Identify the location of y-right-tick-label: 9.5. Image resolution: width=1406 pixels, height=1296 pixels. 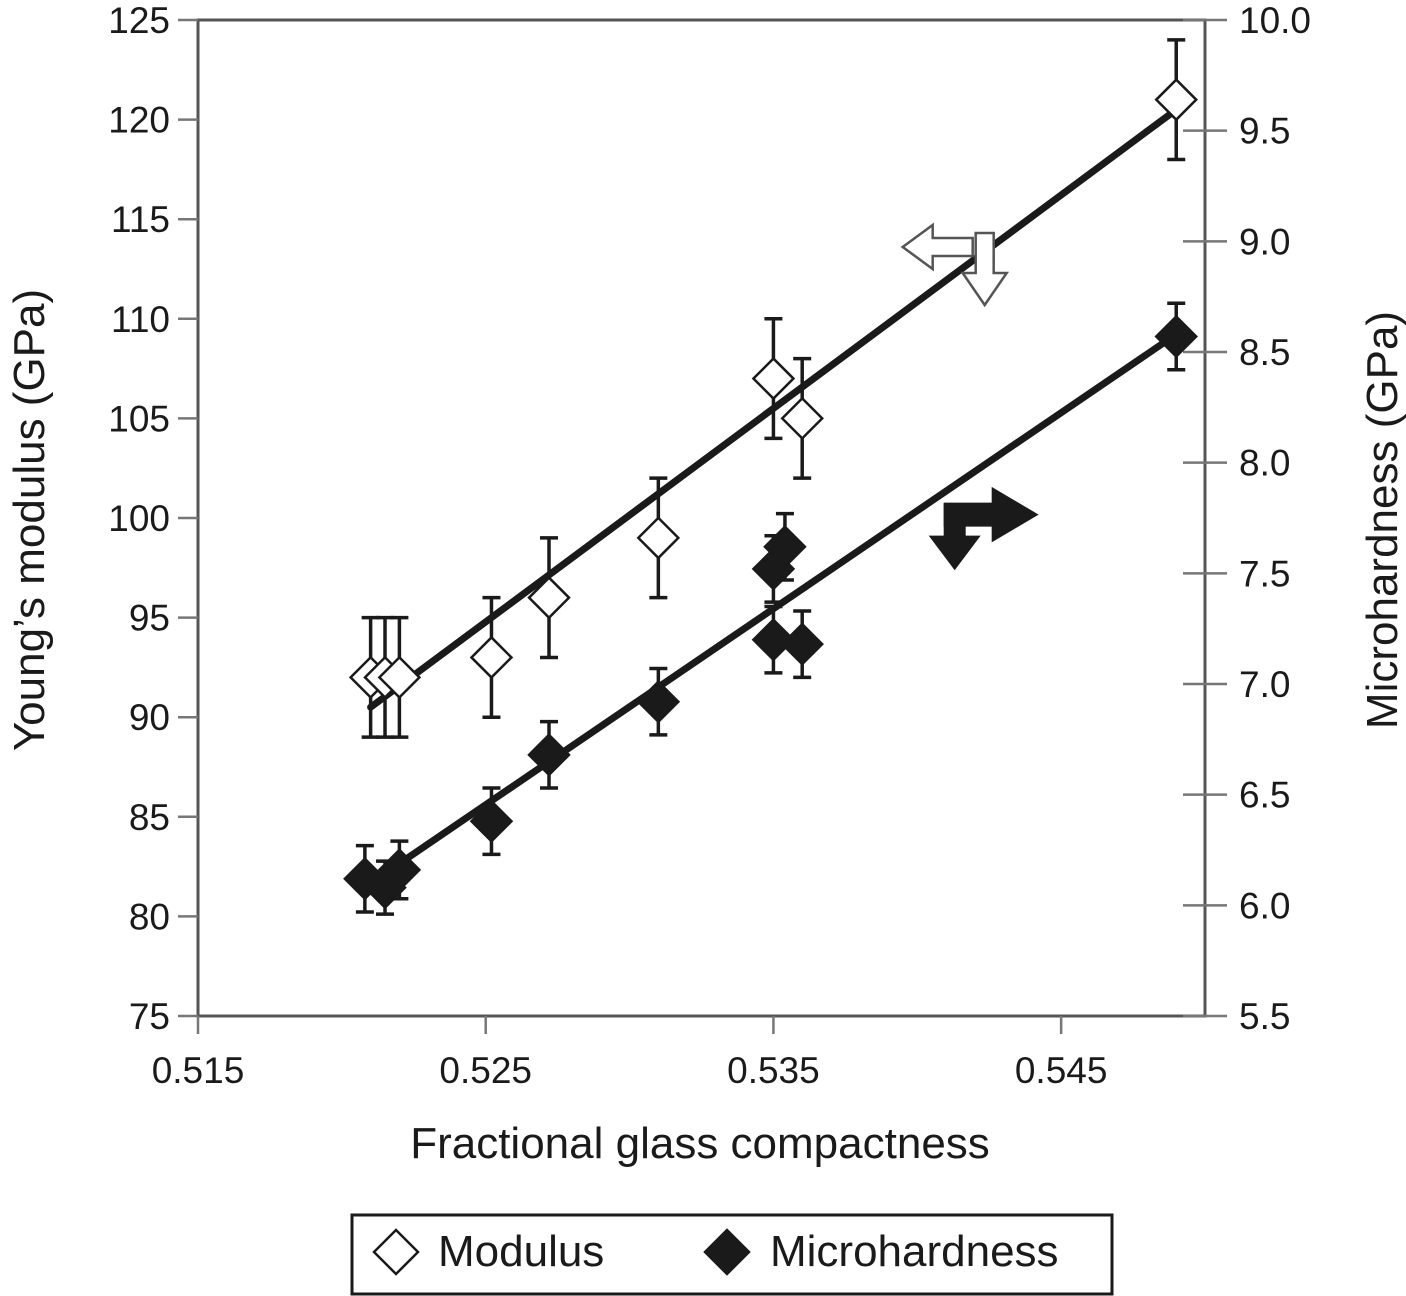
(1264, 131).